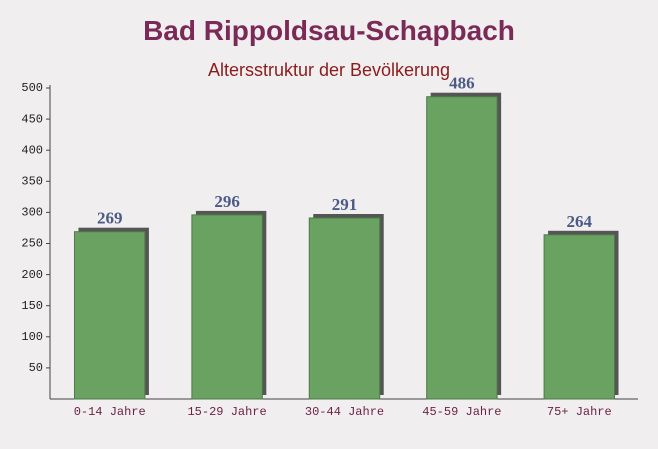  Describe the element at coordinates (227, 201) in the screenshot. I see `value-label: 296` at that location.